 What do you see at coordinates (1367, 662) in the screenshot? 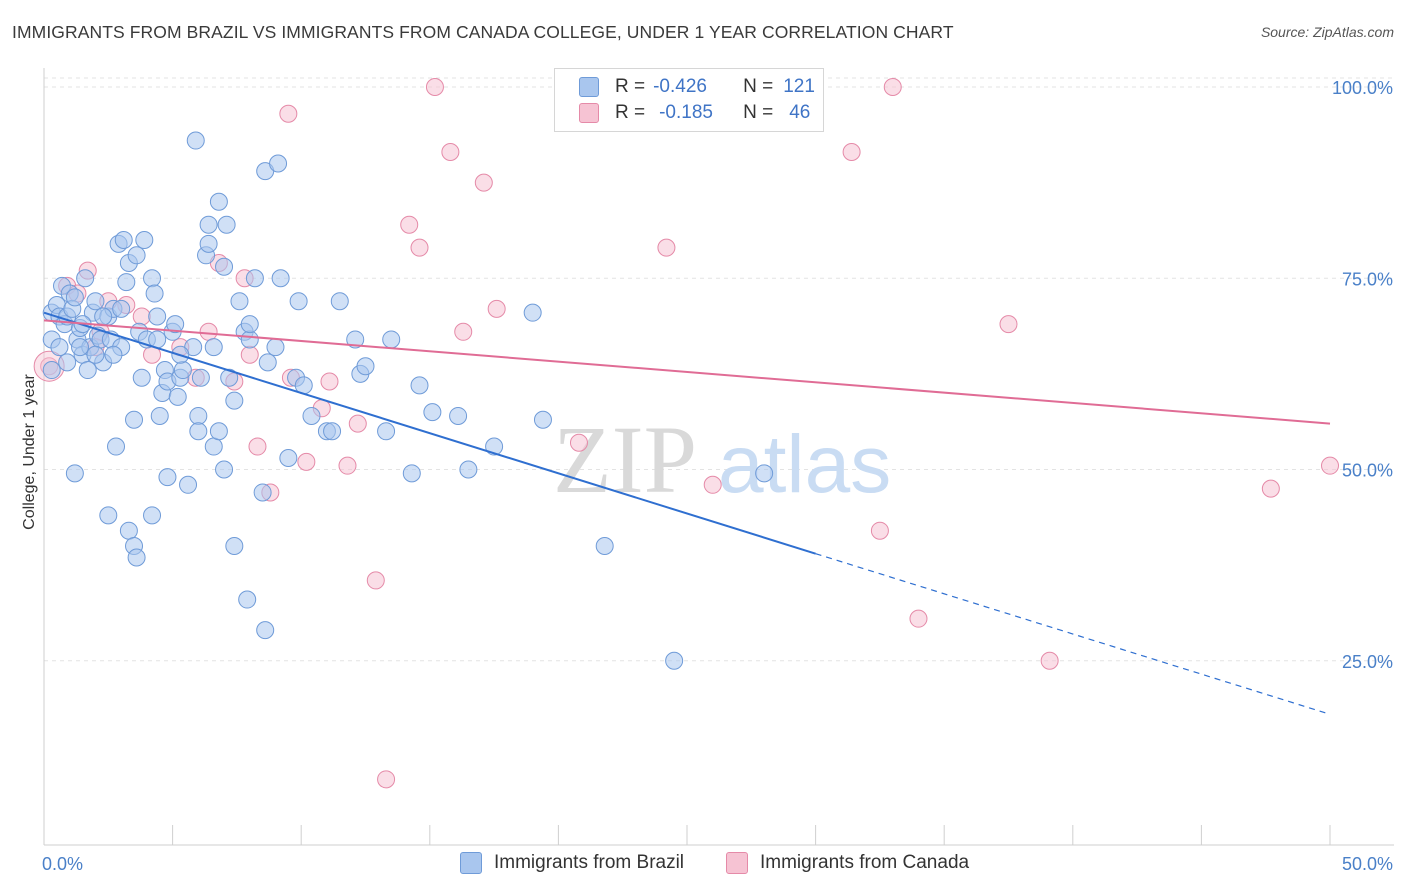
I see `y-tick-label: 25.0%` at bounding box center [1367, 662].